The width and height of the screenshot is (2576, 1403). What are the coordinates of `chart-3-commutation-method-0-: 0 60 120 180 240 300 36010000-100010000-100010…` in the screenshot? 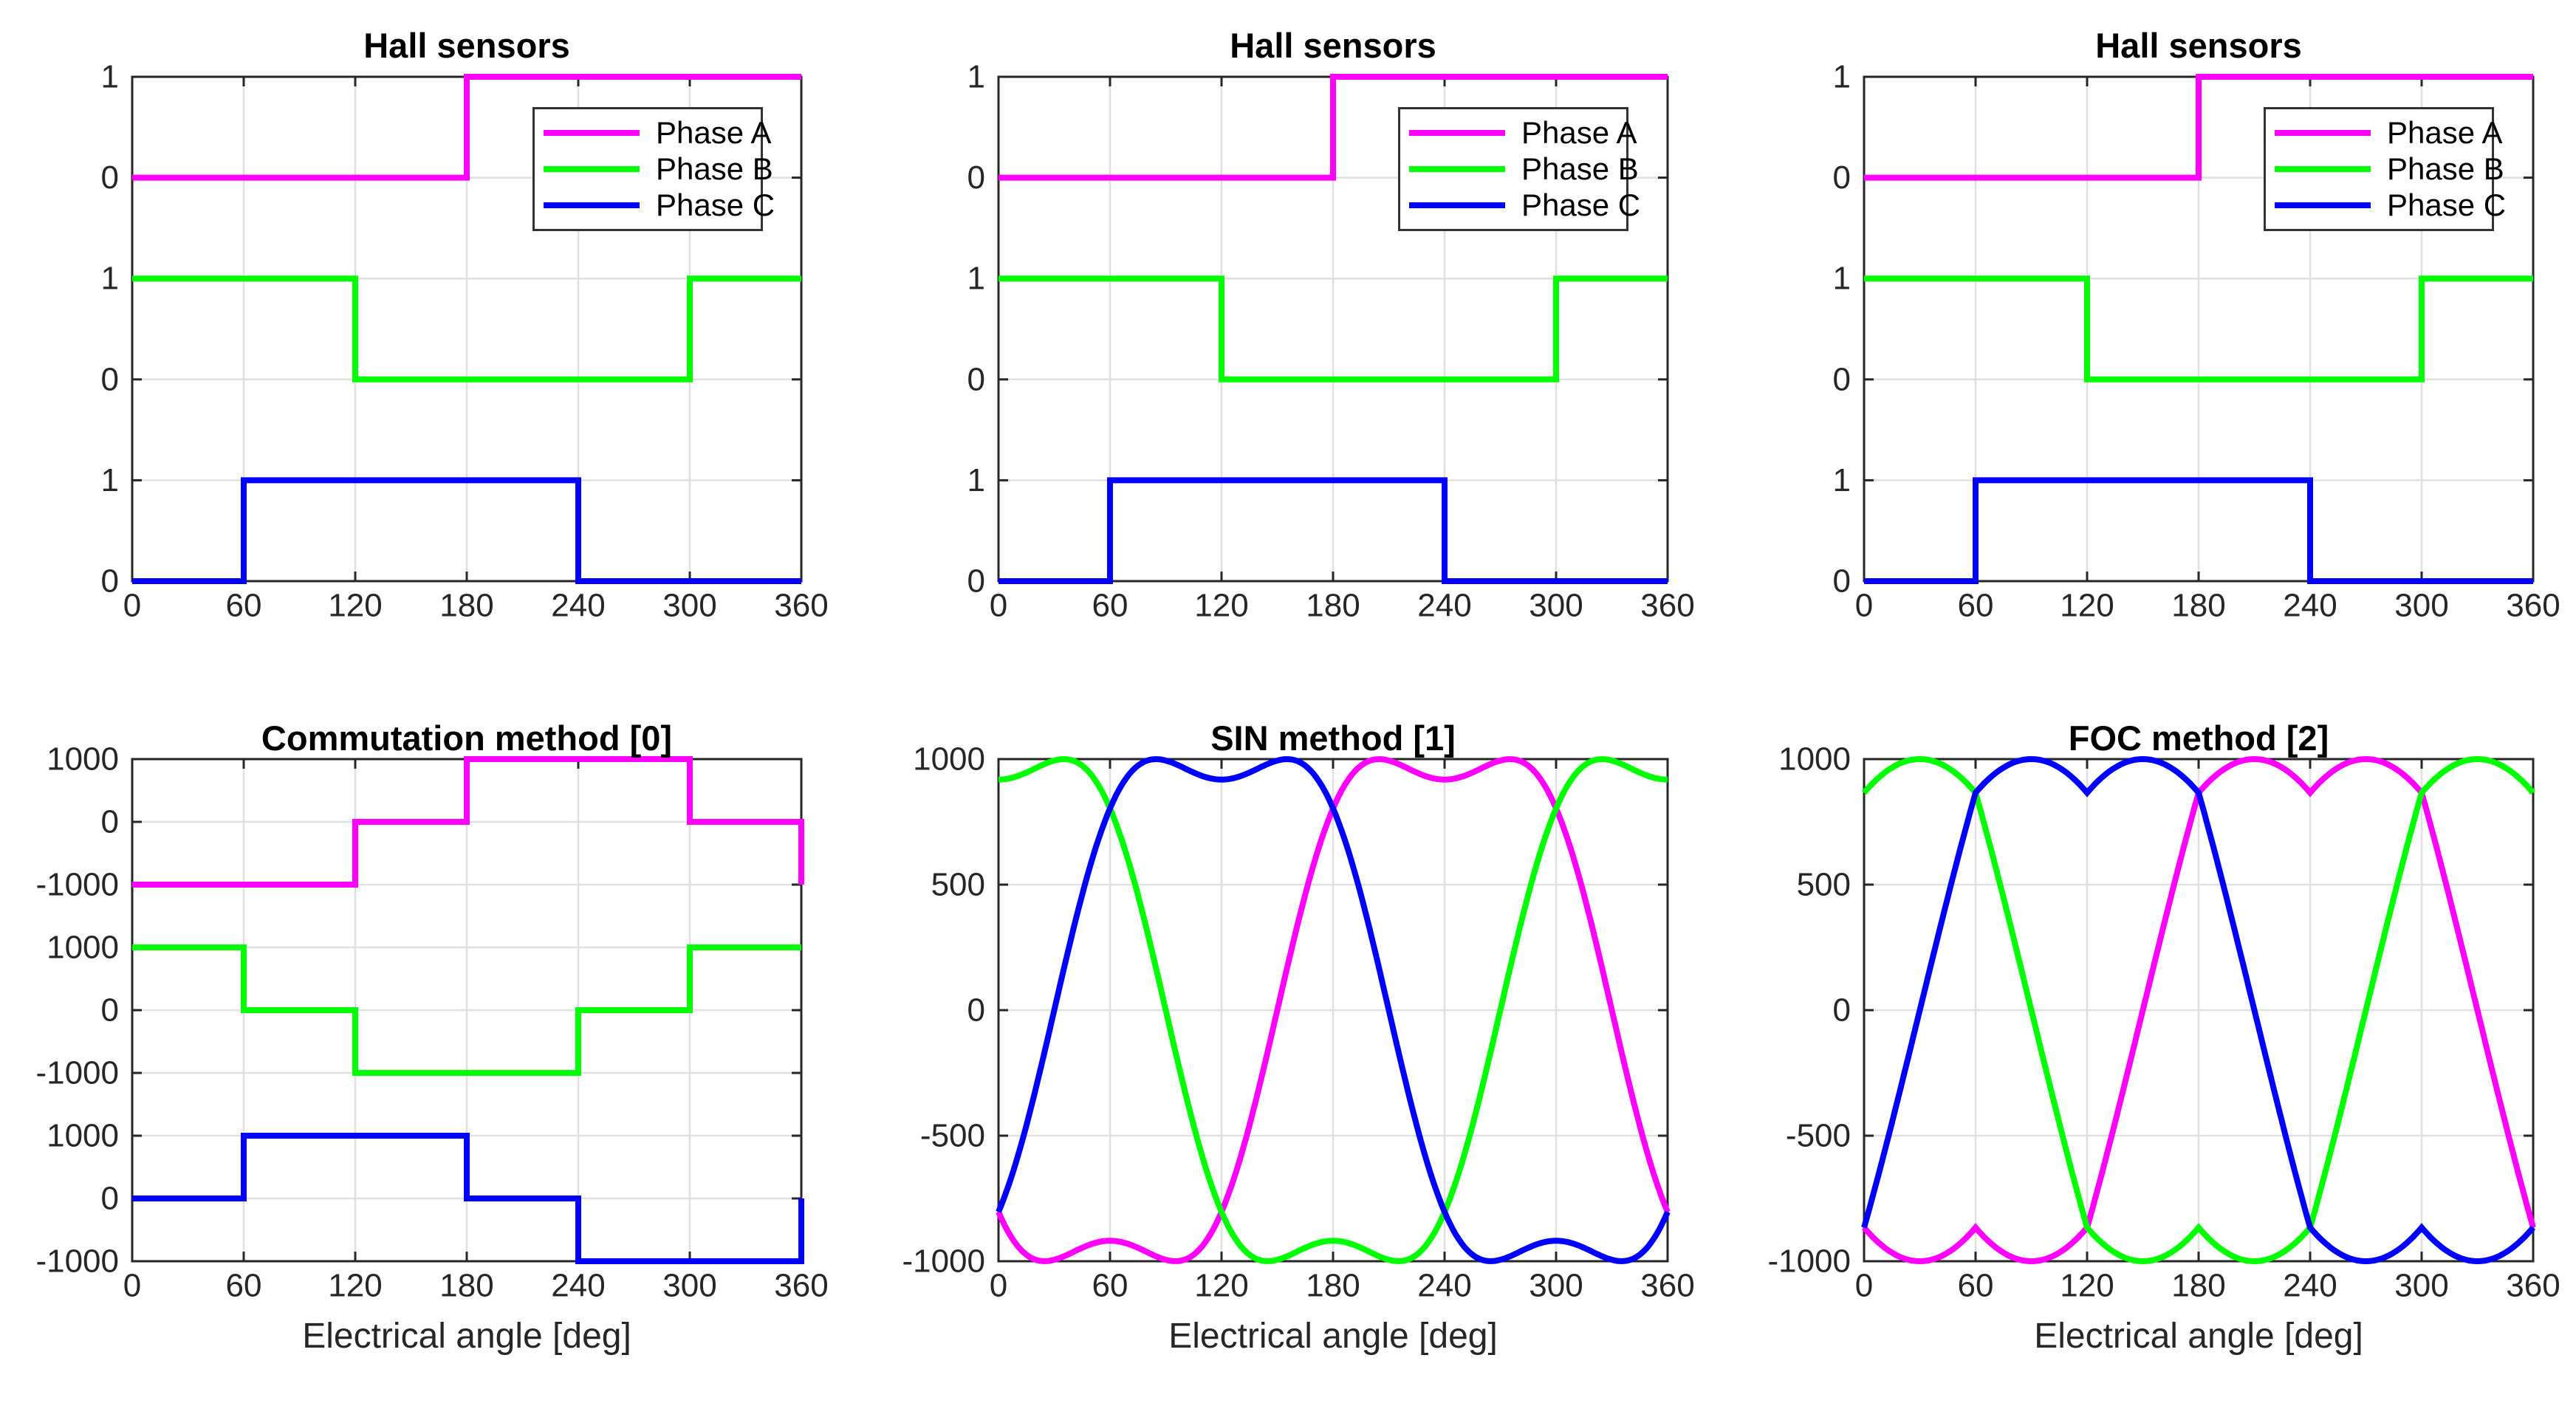 It's located at (431, 1022).